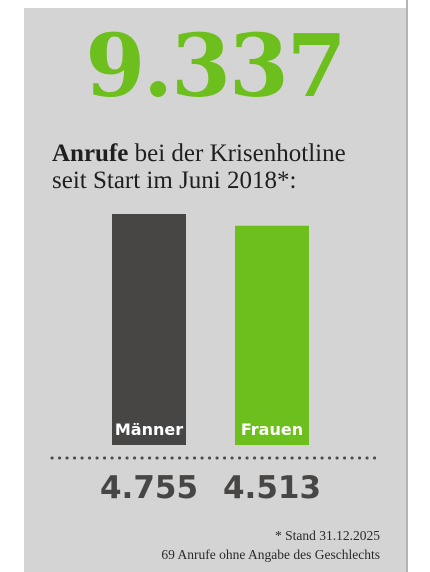 The height and width of the screenshot is (572, 430). Describe the element at coordinates (270, 554) in the screenshot. I see `footnote-unspecified: 69 Anrufe ohne Angabe des Geschlechts` at that location.